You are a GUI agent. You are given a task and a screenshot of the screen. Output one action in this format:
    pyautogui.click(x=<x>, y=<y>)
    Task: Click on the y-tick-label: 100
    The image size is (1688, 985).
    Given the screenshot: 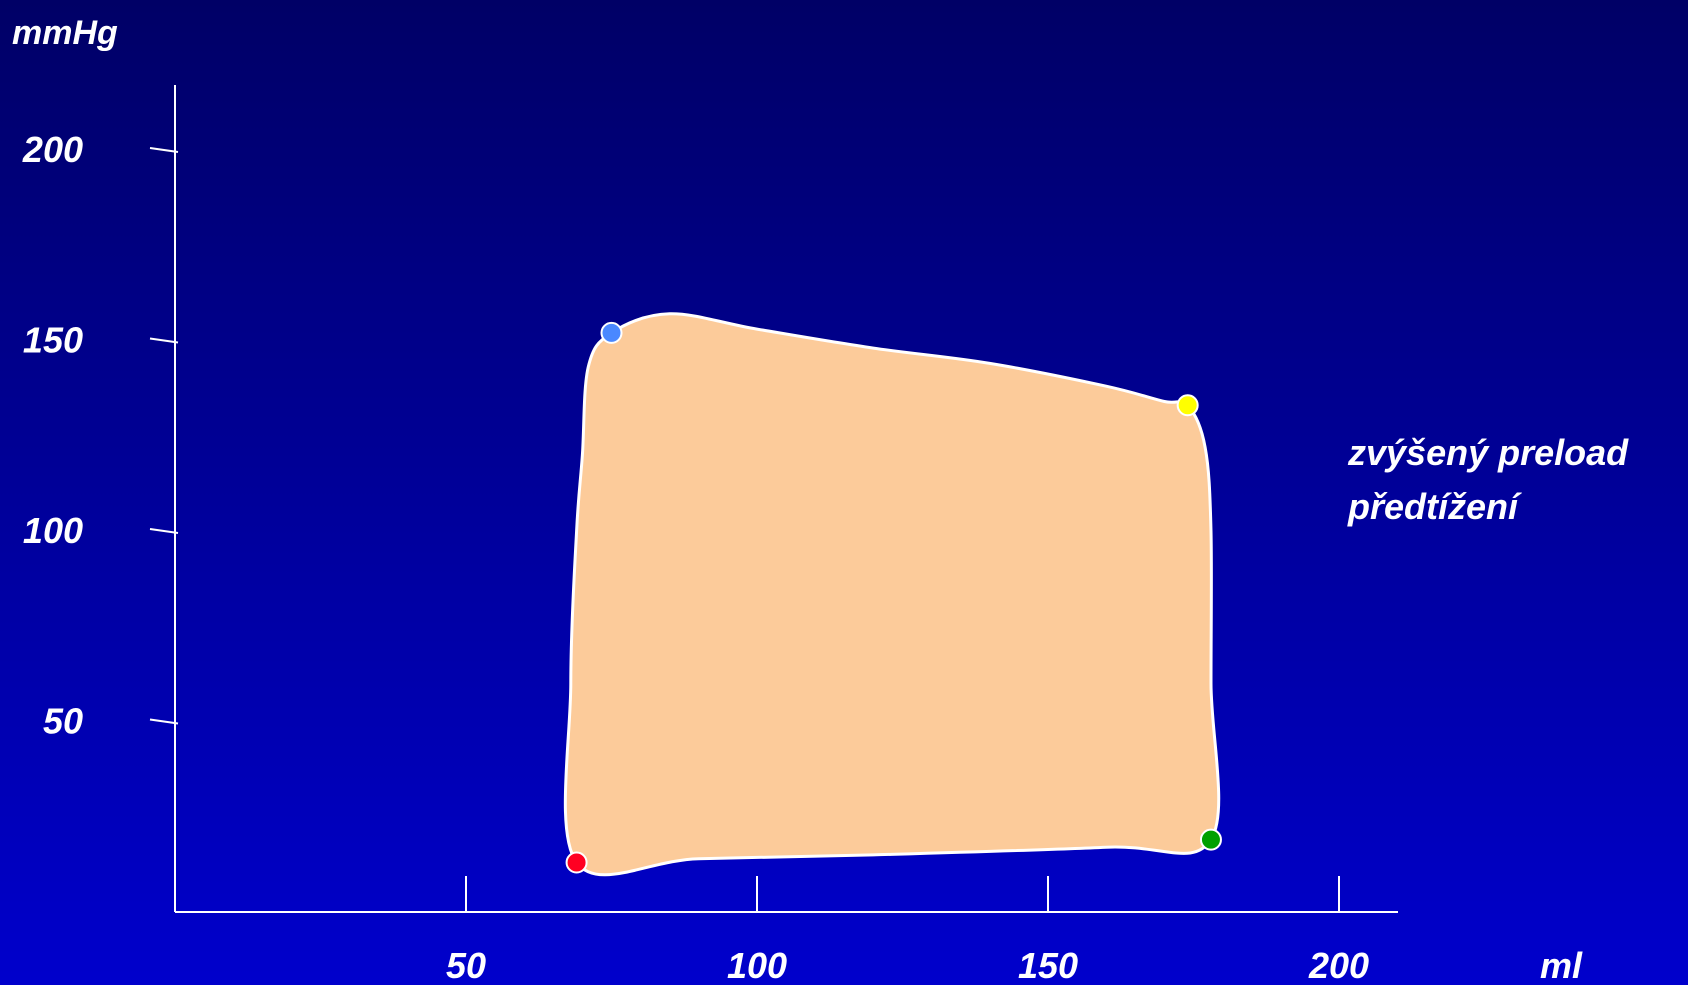 What is the action you would take?
    pyautogui.click(x=53, y=530)
    